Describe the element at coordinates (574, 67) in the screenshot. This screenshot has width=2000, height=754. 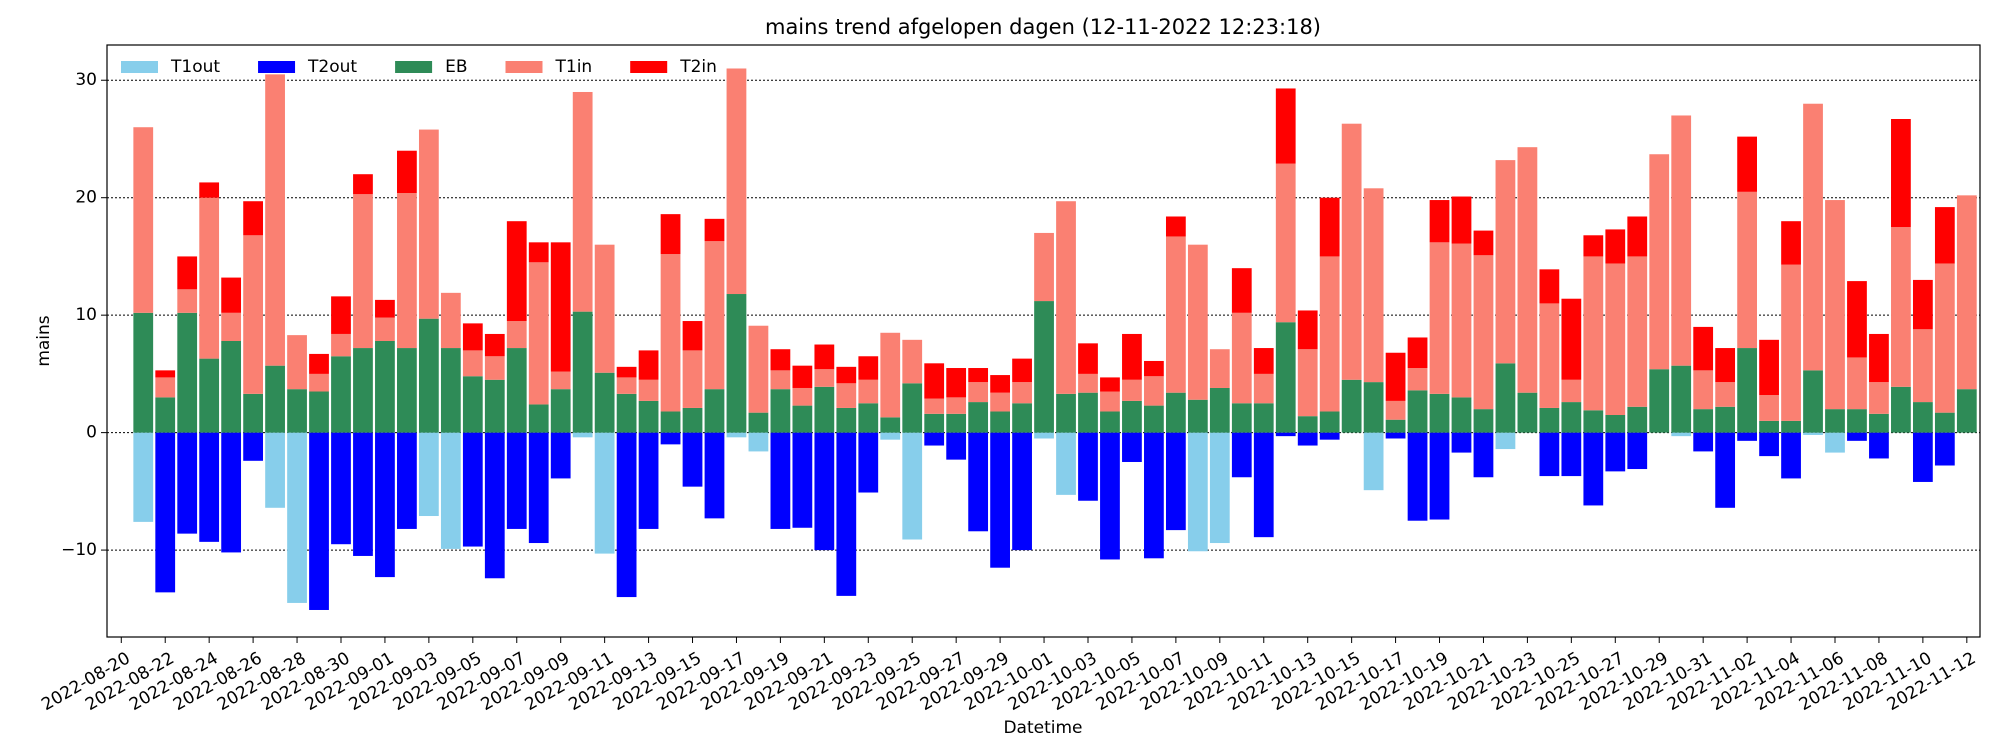
I see `legend-label: T1in` at that location.